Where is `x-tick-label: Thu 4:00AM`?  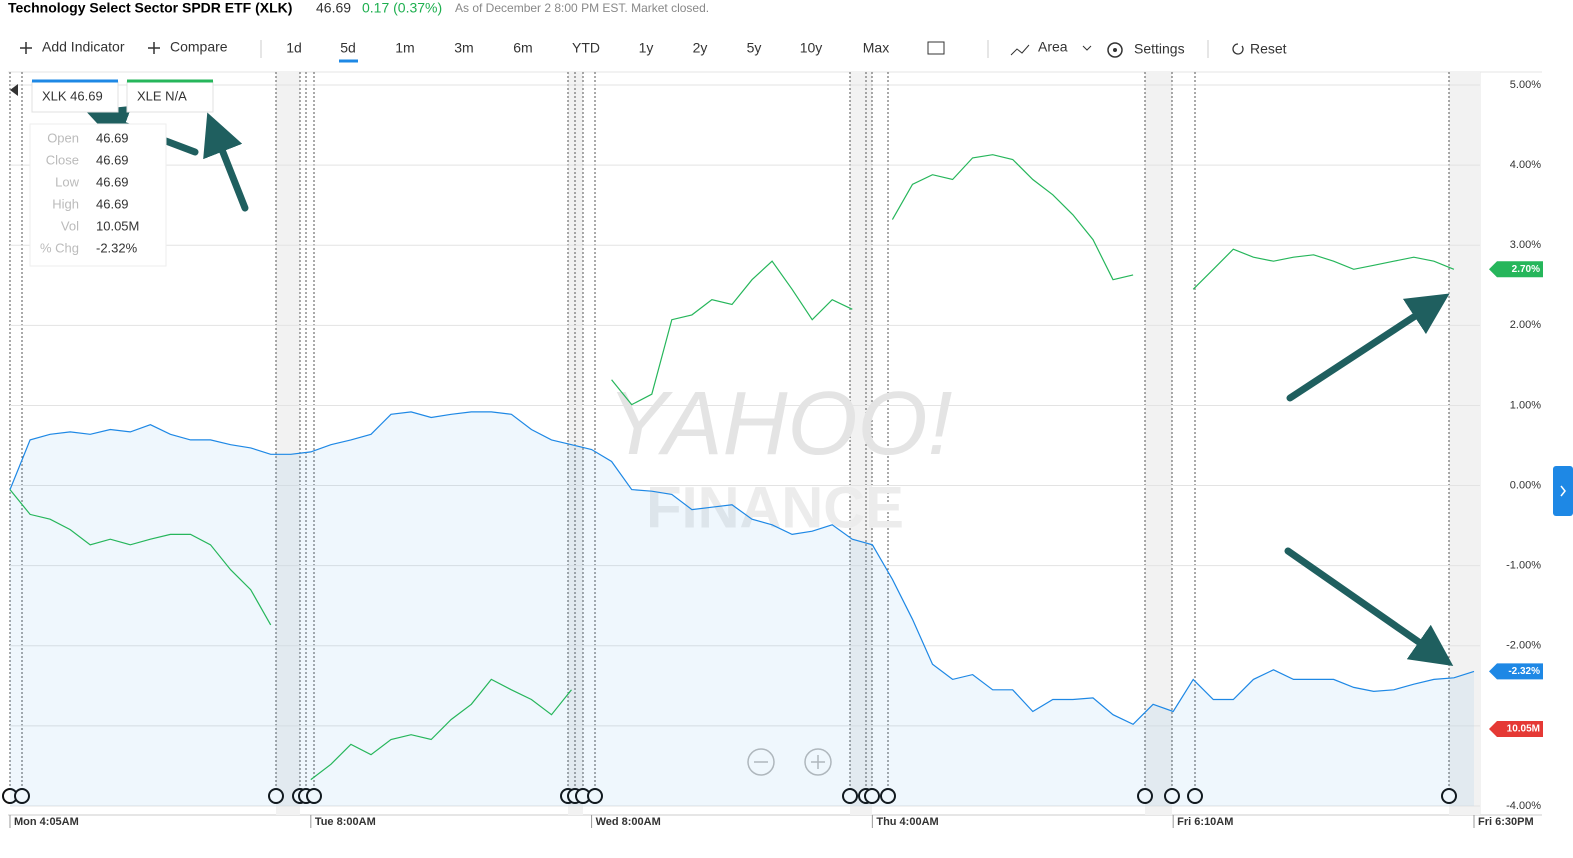 x-tick-label: Thu 4:00AM is located at coordinates (907, 822).